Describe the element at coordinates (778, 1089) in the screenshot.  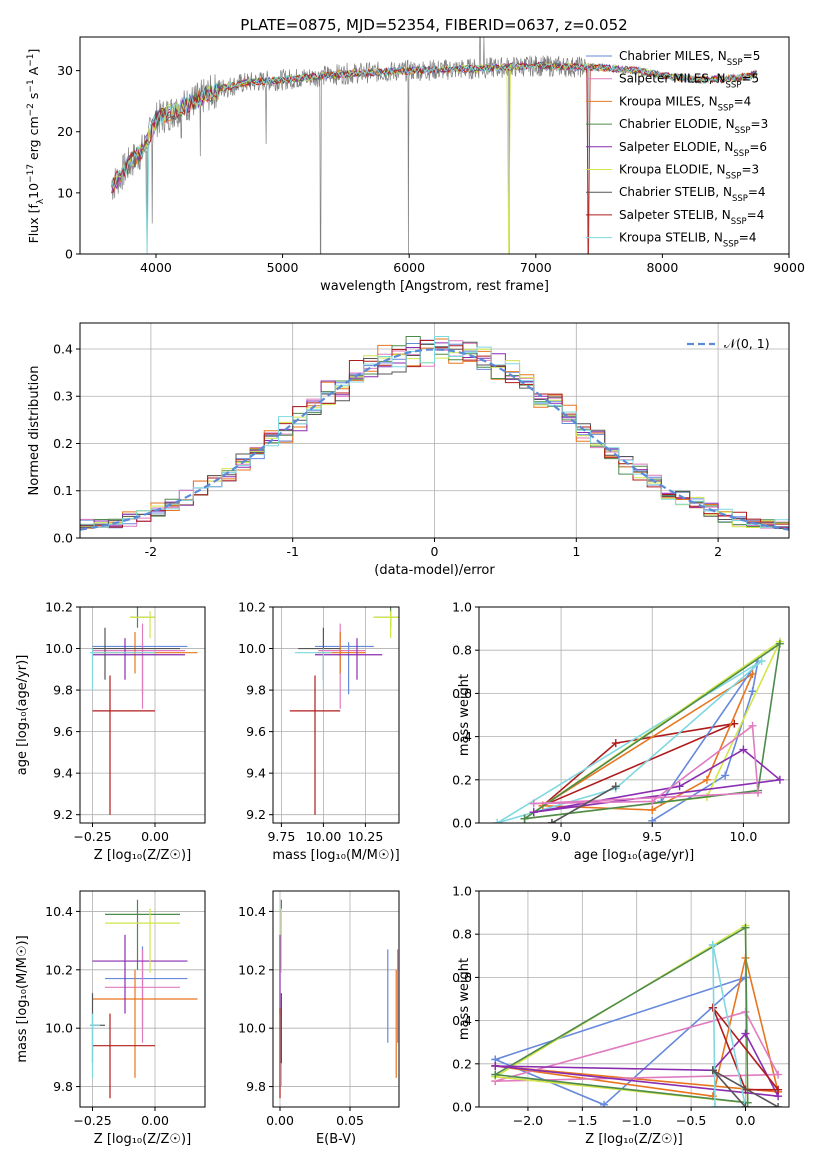
I see `weight-marker-salpeter-stelib` at that location.